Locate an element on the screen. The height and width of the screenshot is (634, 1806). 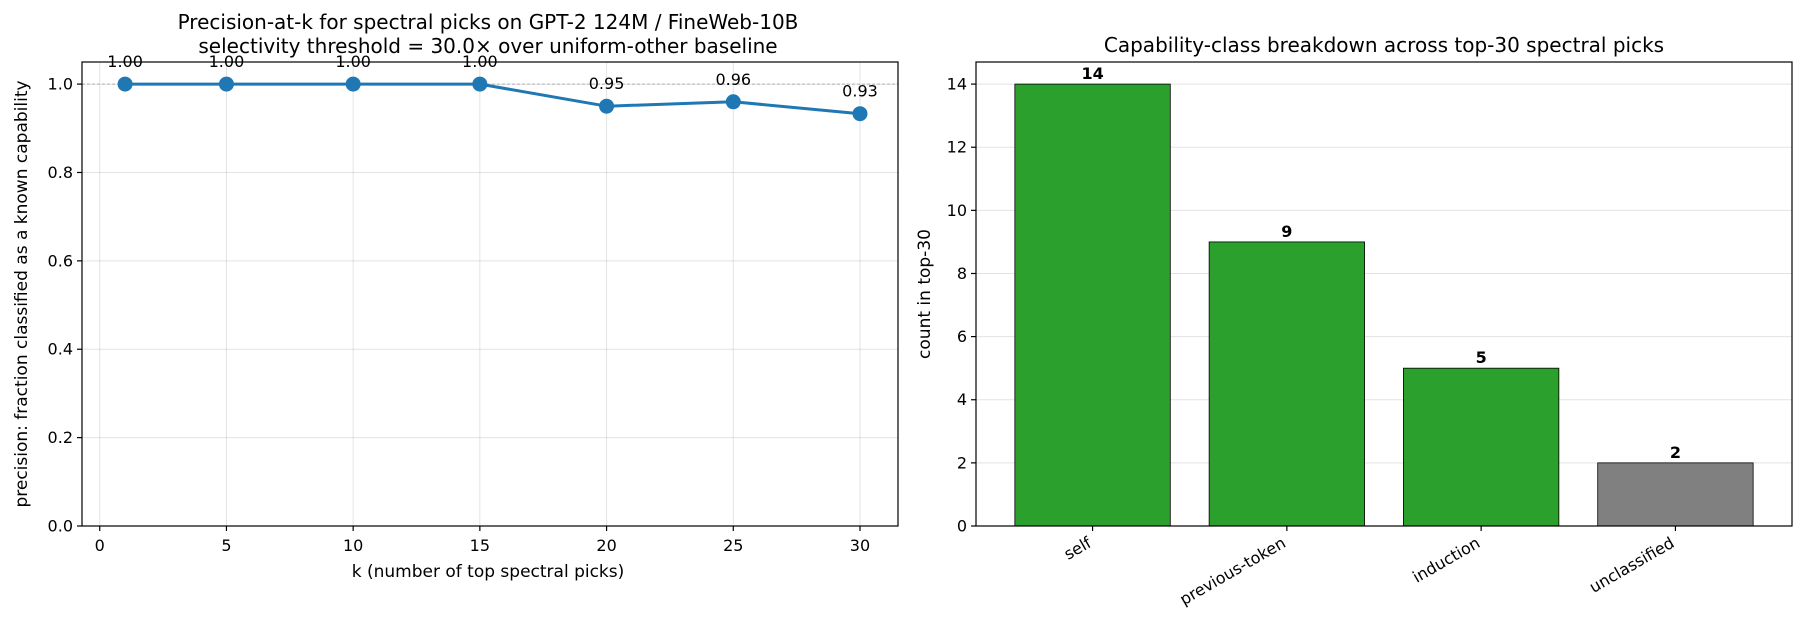
x-axis-ticks: 0 5 10 15 20 25 30 is located at coordinates (482, 540).